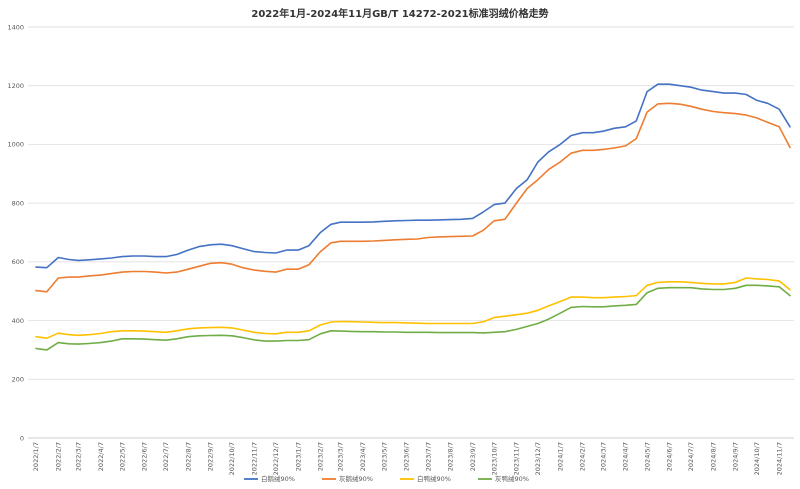  What do you see at coordinates (18, 262) in the screenshot?
I see `y-tick-label: 600` at bounding box center [18, 262].